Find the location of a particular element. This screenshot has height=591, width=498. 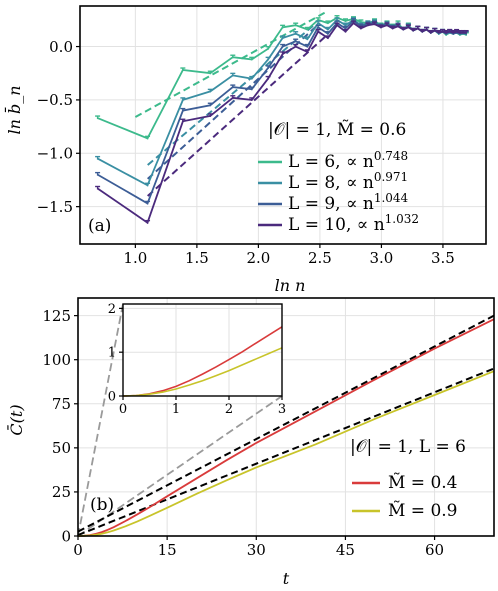

panel-b-x-ticks: 0 15 30 45 60 is located at coordinates (258, 547).